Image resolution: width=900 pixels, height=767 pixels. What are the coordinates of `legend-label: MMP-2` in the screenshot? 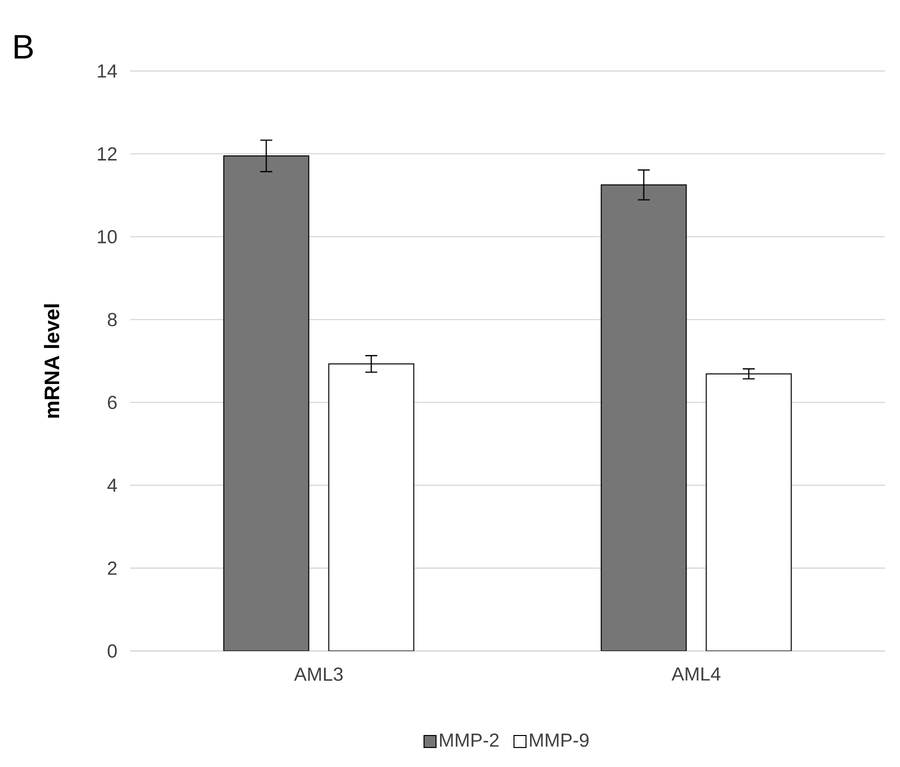 It's located at (469, 740).